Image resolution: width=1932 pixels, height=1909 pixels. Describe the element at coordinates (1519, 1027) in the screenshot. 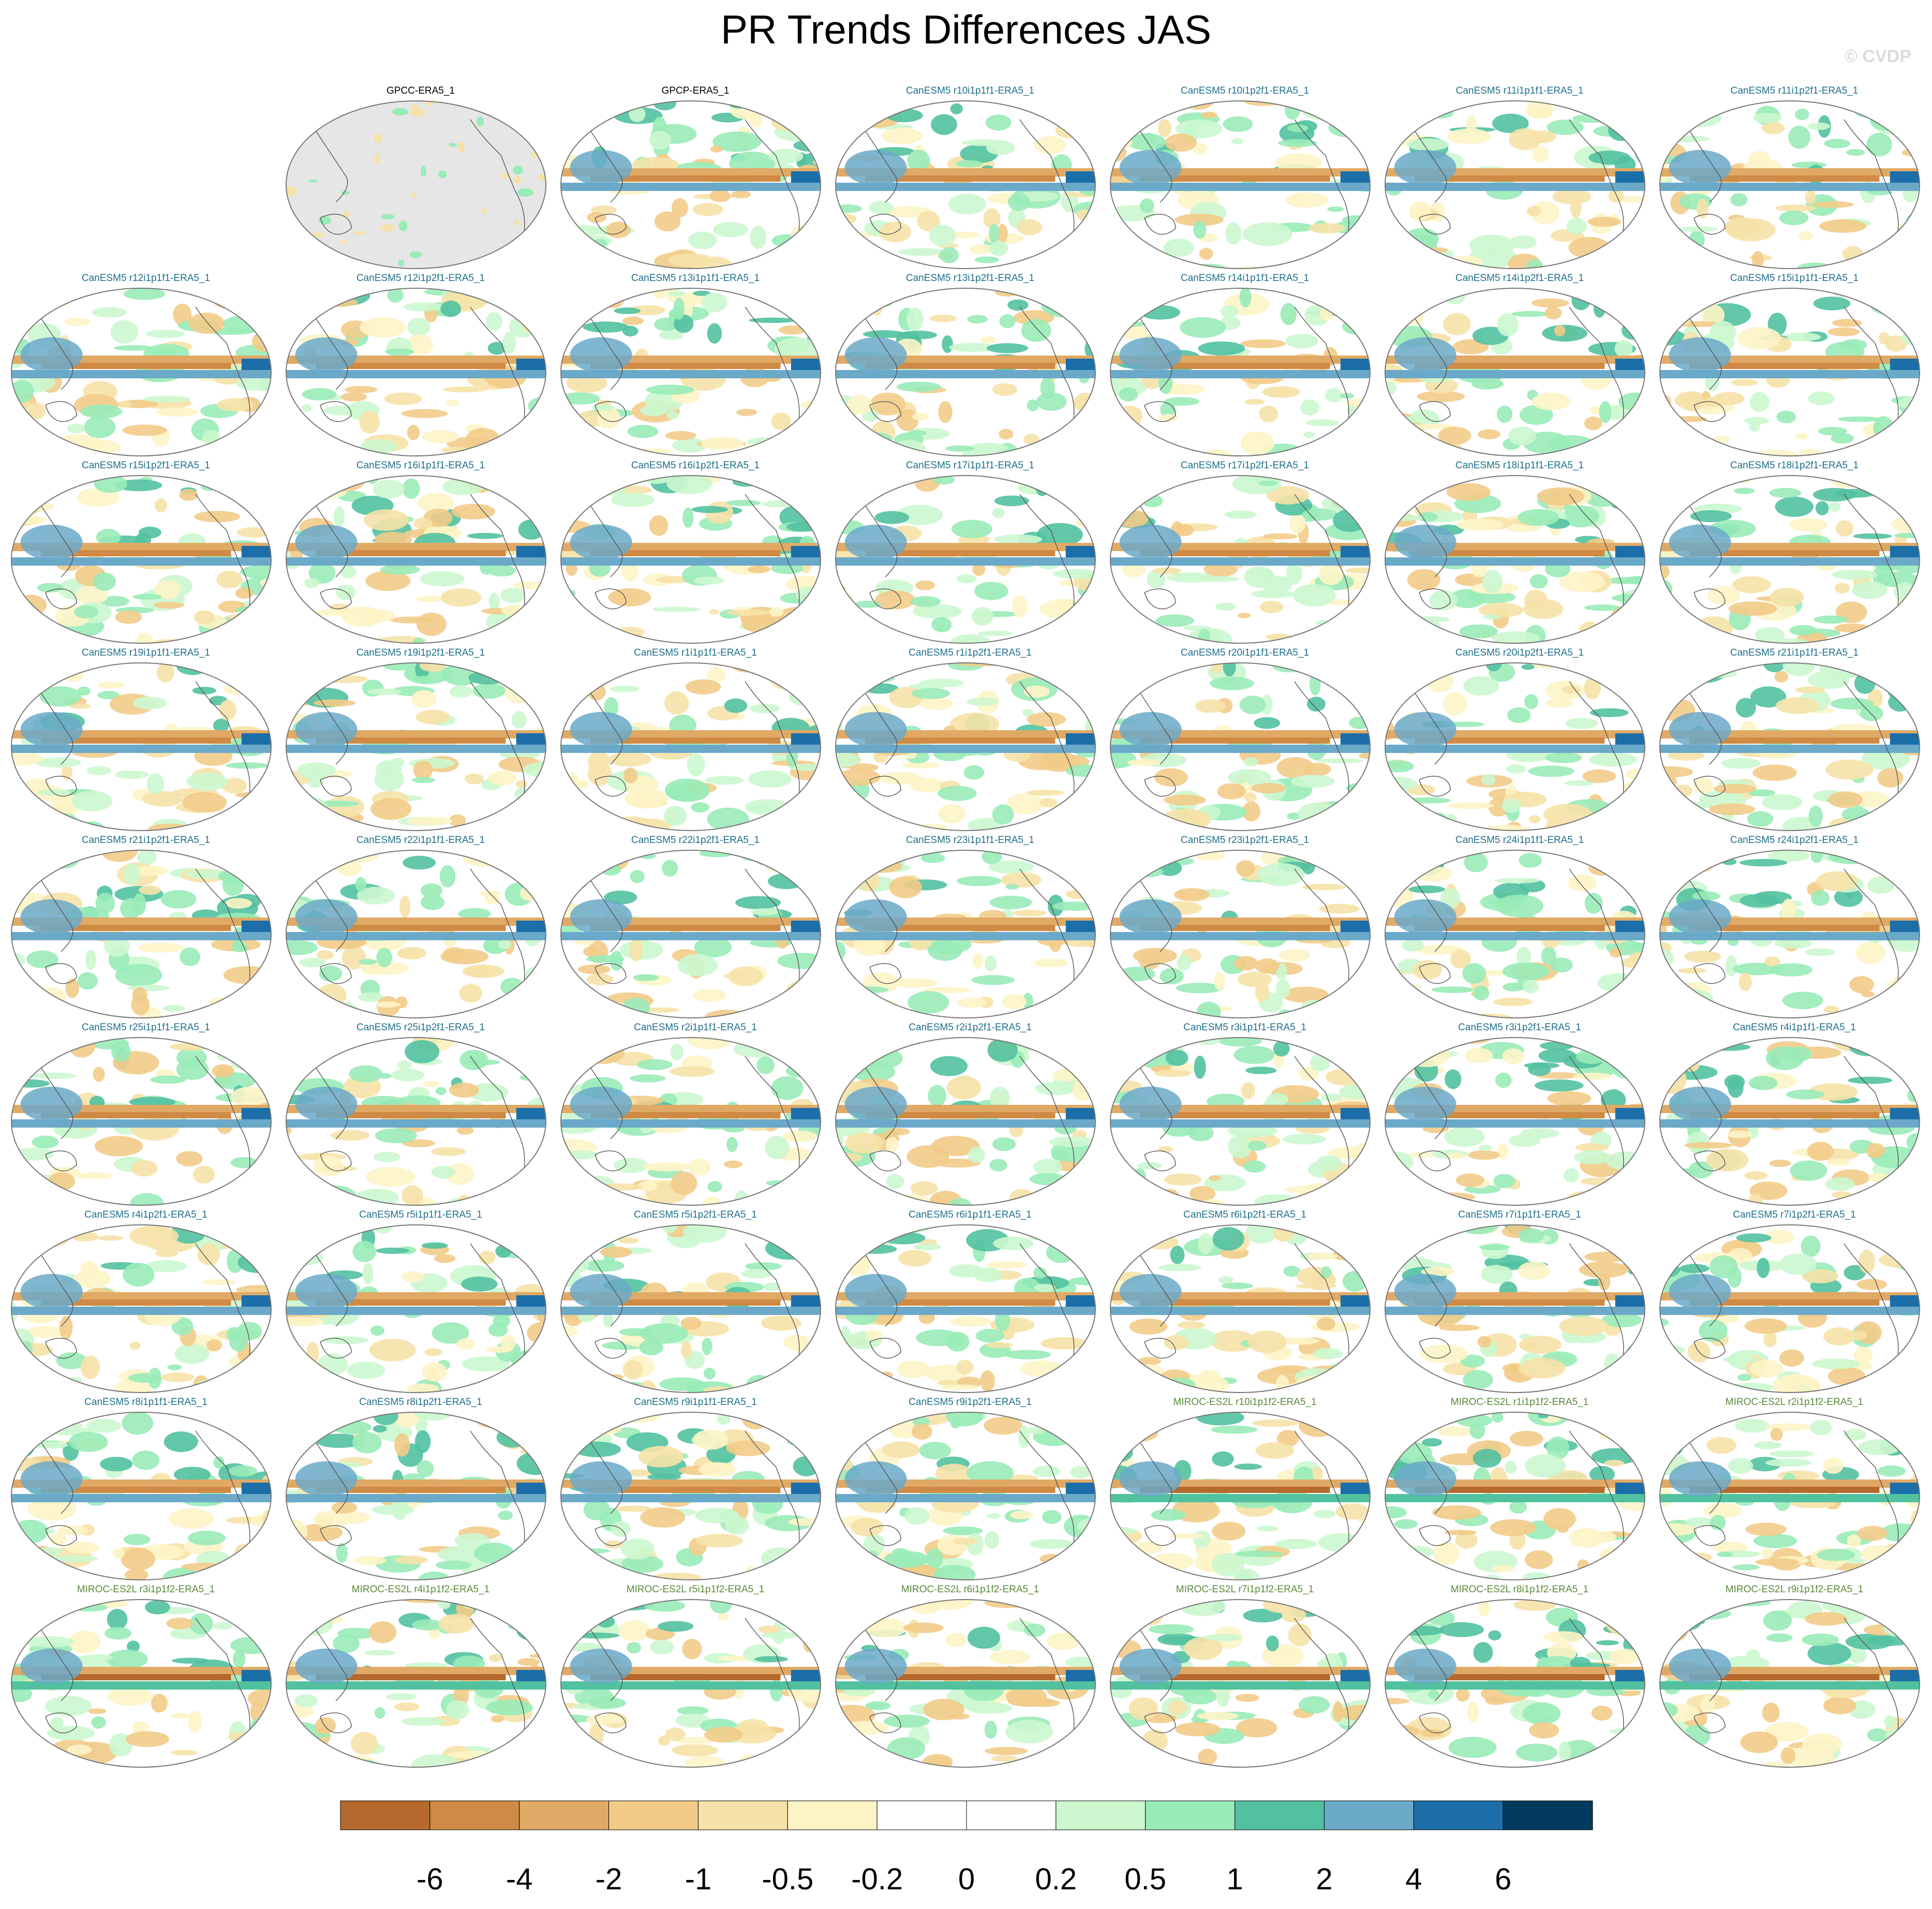

I see `panel-title: CanESM5 r3i1p2f1-ERA5_1` at that location.